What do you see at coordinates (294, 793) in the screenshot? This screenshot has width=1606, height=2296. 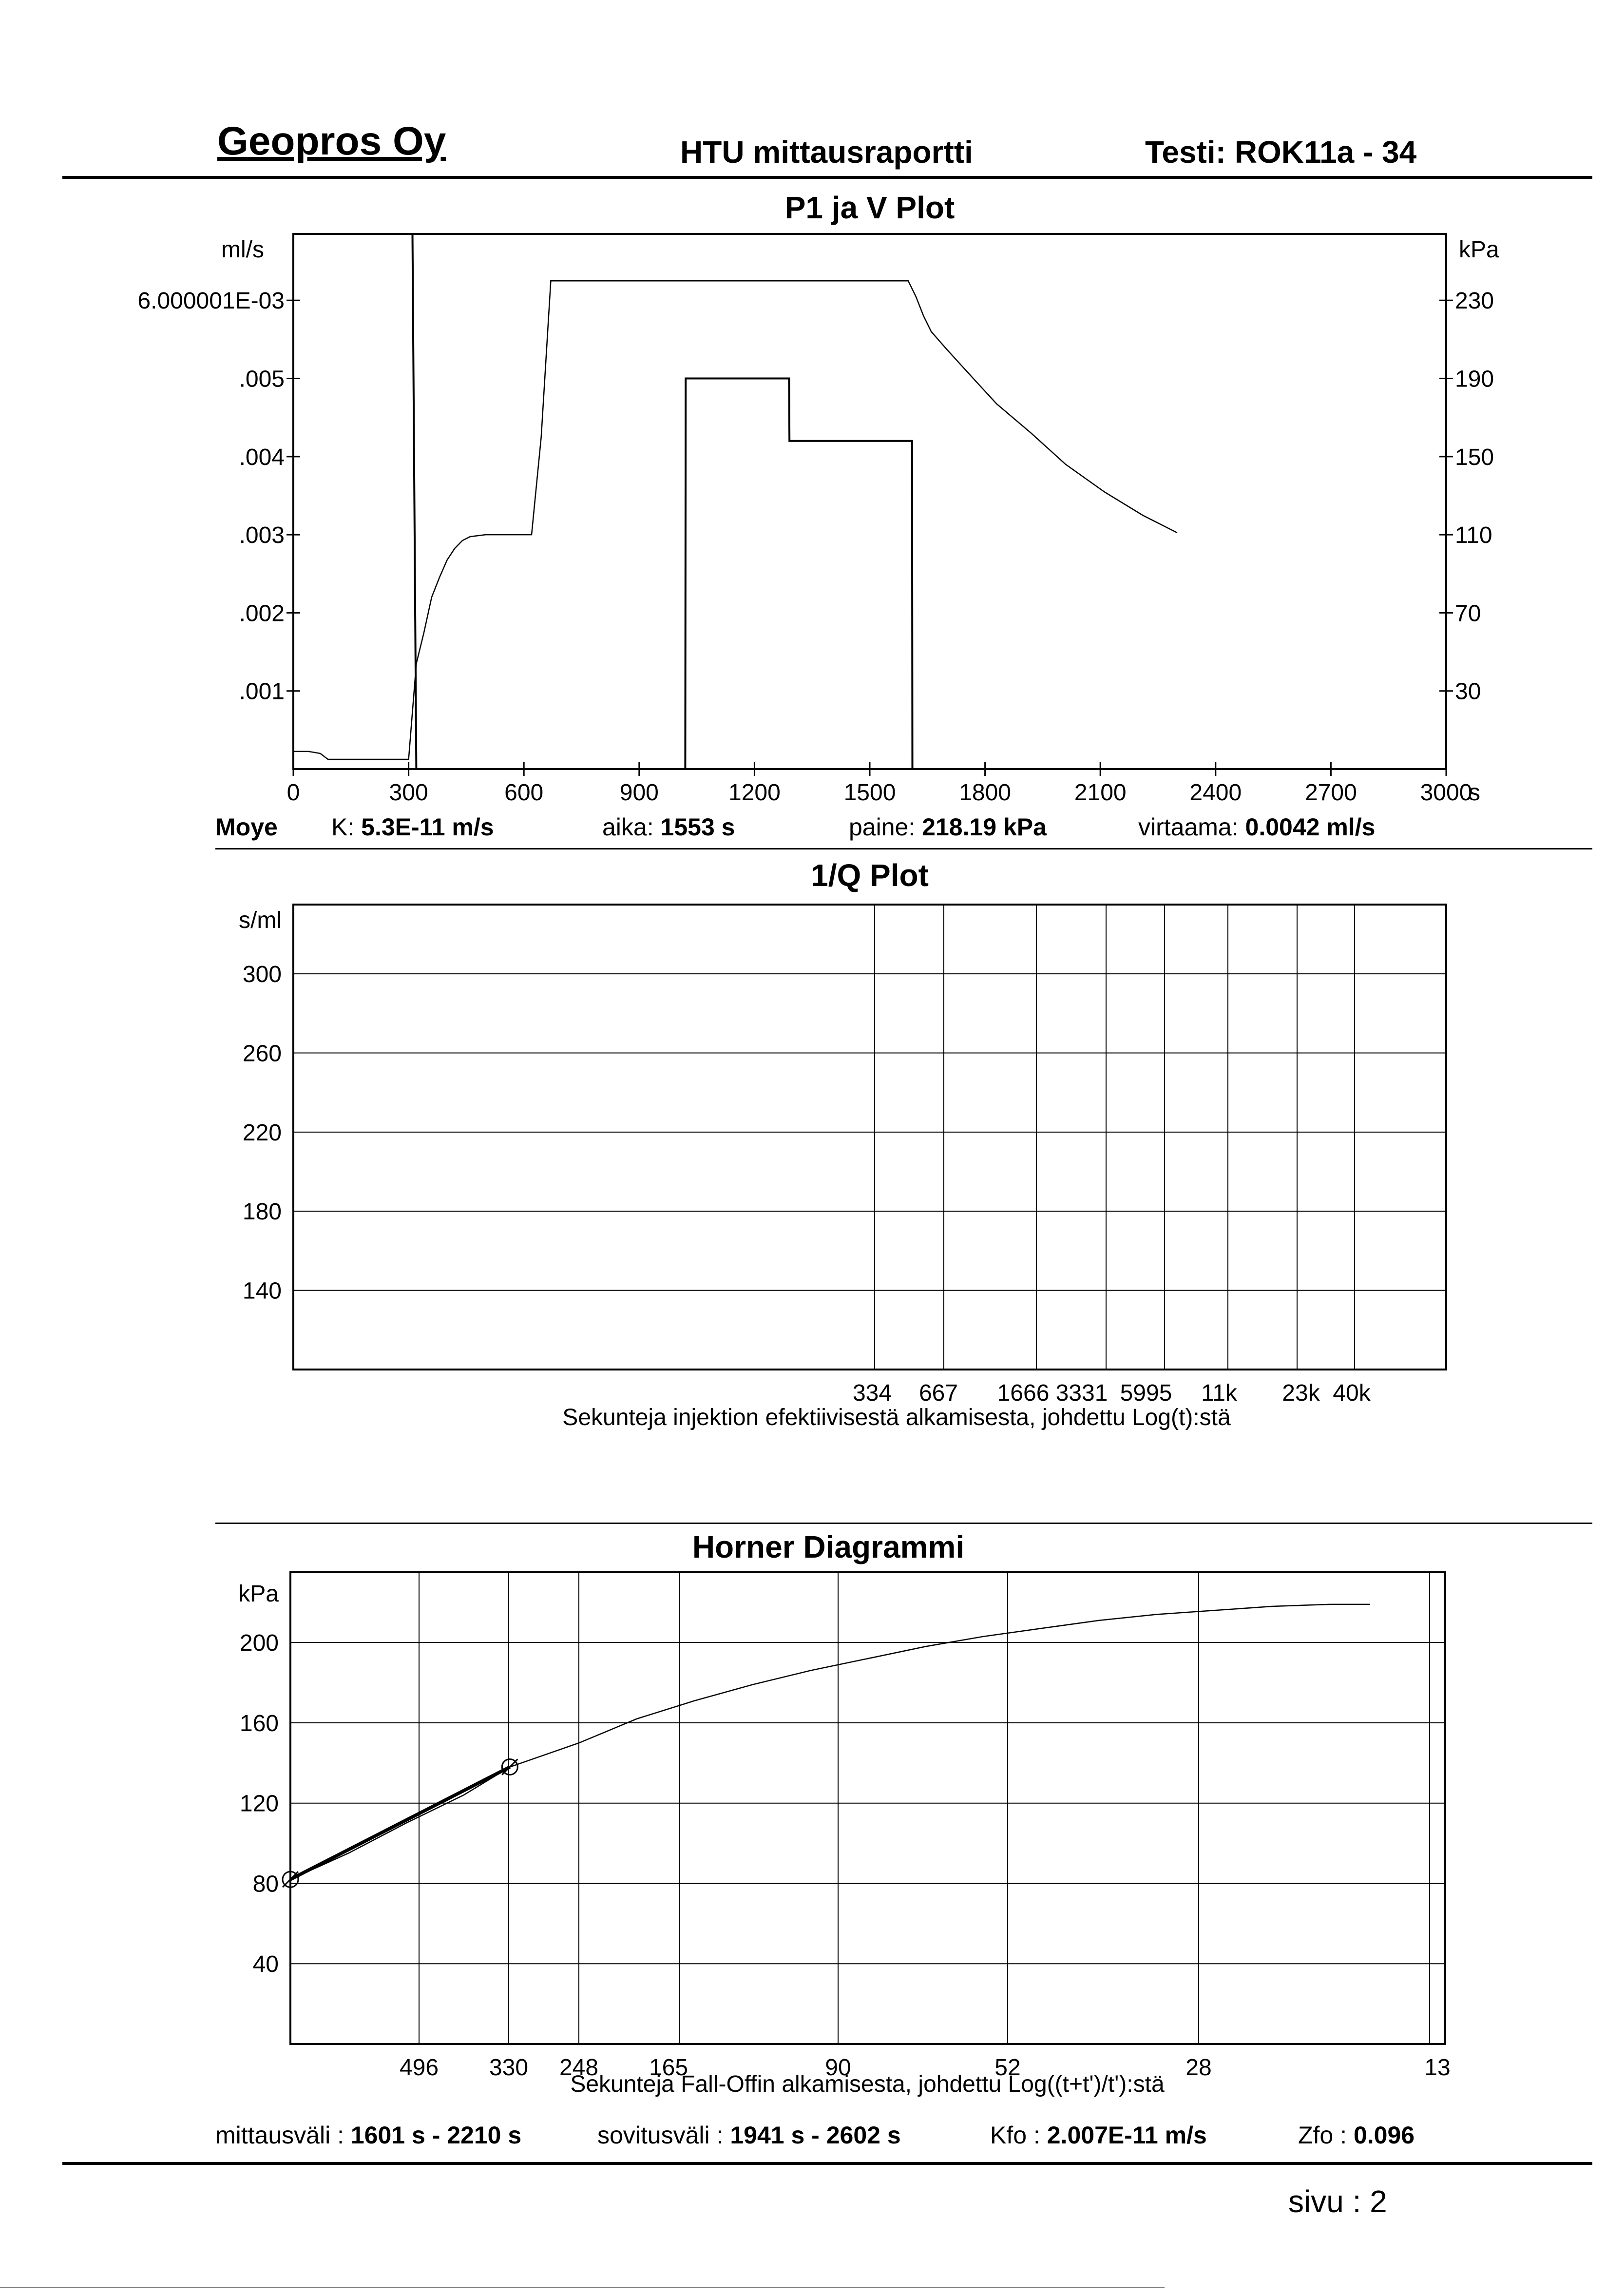 I see `x-tick-label: 0` at bounding box center [294, 793].